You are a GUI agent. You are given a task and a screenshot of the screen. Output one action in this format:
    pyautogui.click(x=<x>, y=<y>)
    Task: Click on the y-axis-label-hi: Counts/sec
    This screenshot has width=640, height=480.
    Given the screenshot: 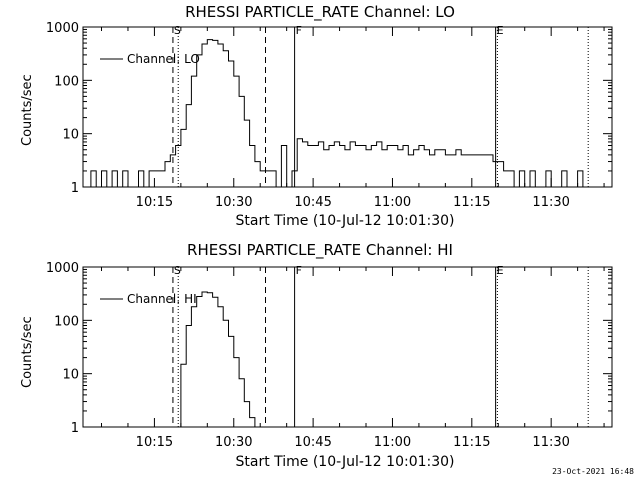 What is the action you would take?
    pyautogui.click(x=27, y=352)
    